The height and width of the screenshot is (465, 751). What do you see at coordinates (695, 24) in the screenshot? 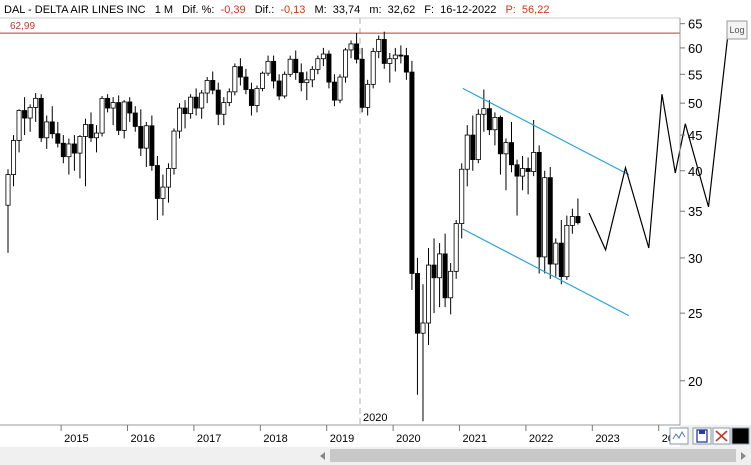
I see `y-tick-label: 65` at bounding box center [695, 24].